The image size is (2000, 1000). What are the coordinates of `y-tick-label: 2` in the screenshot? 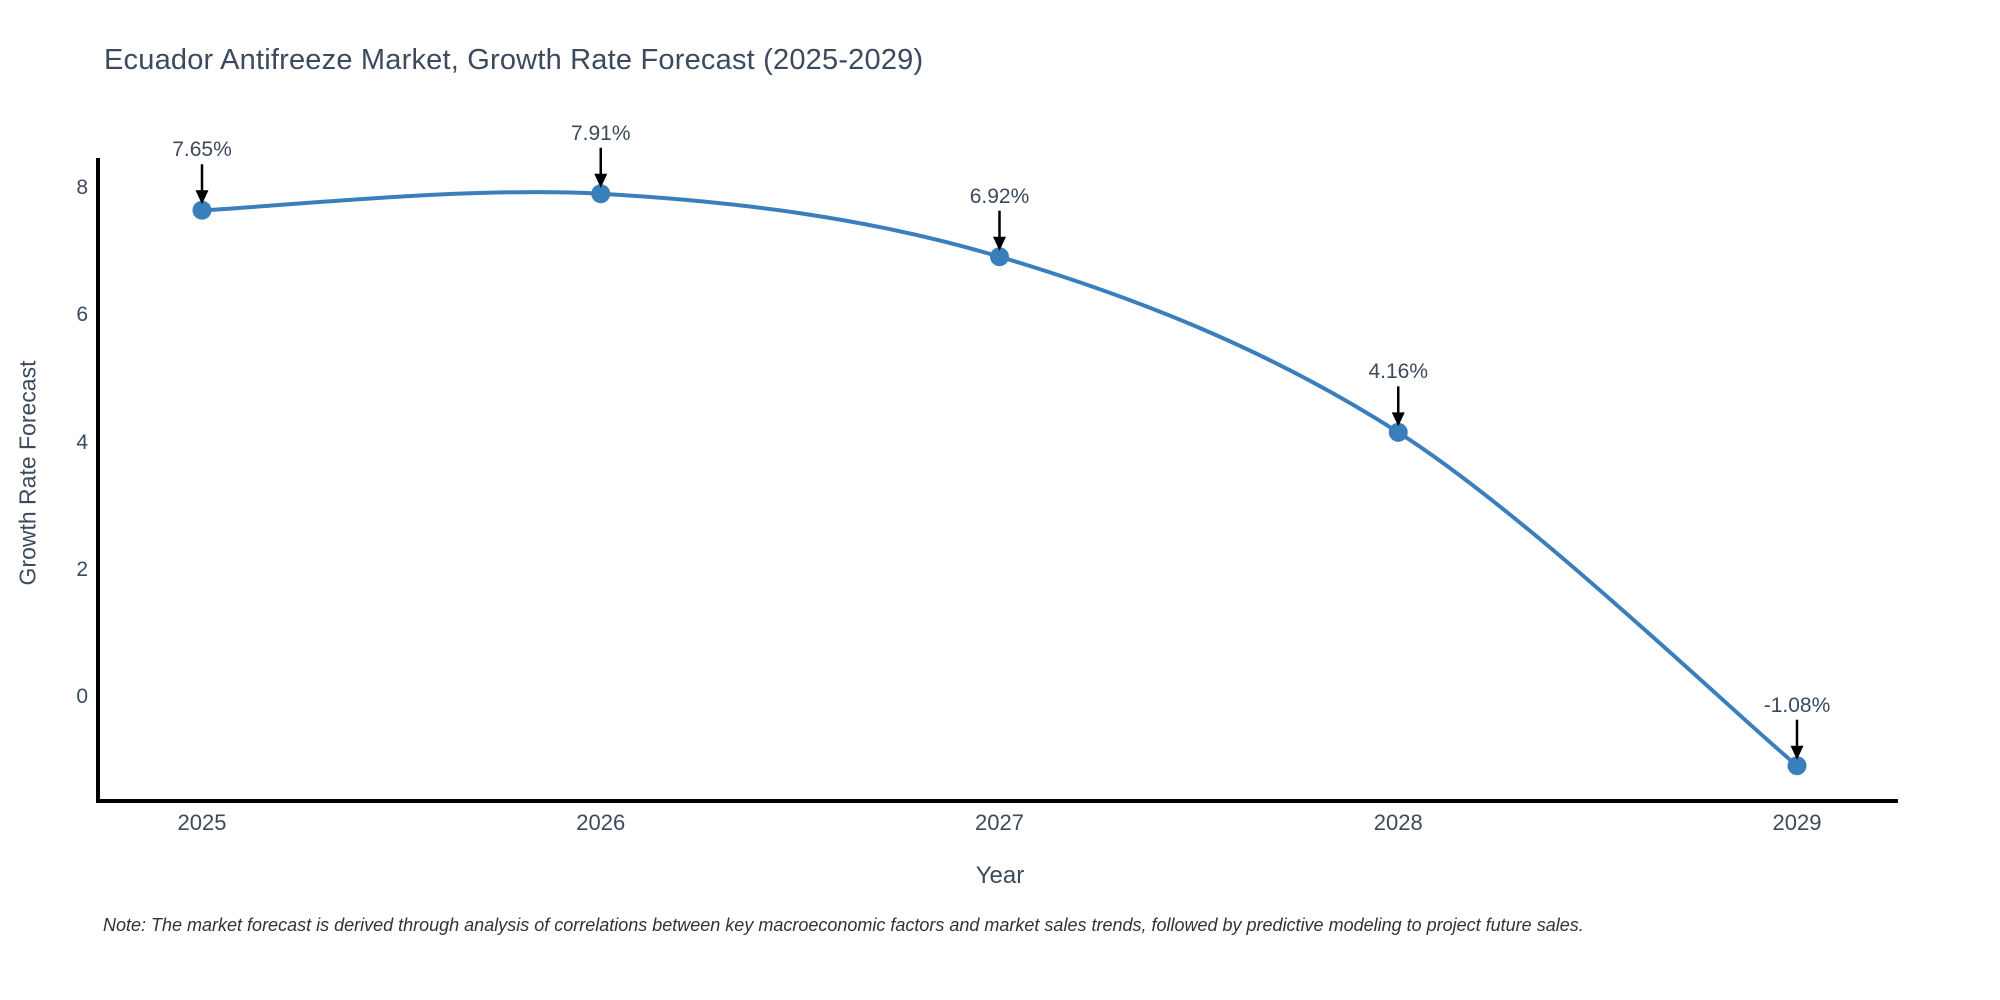 It's located at (82, 569).